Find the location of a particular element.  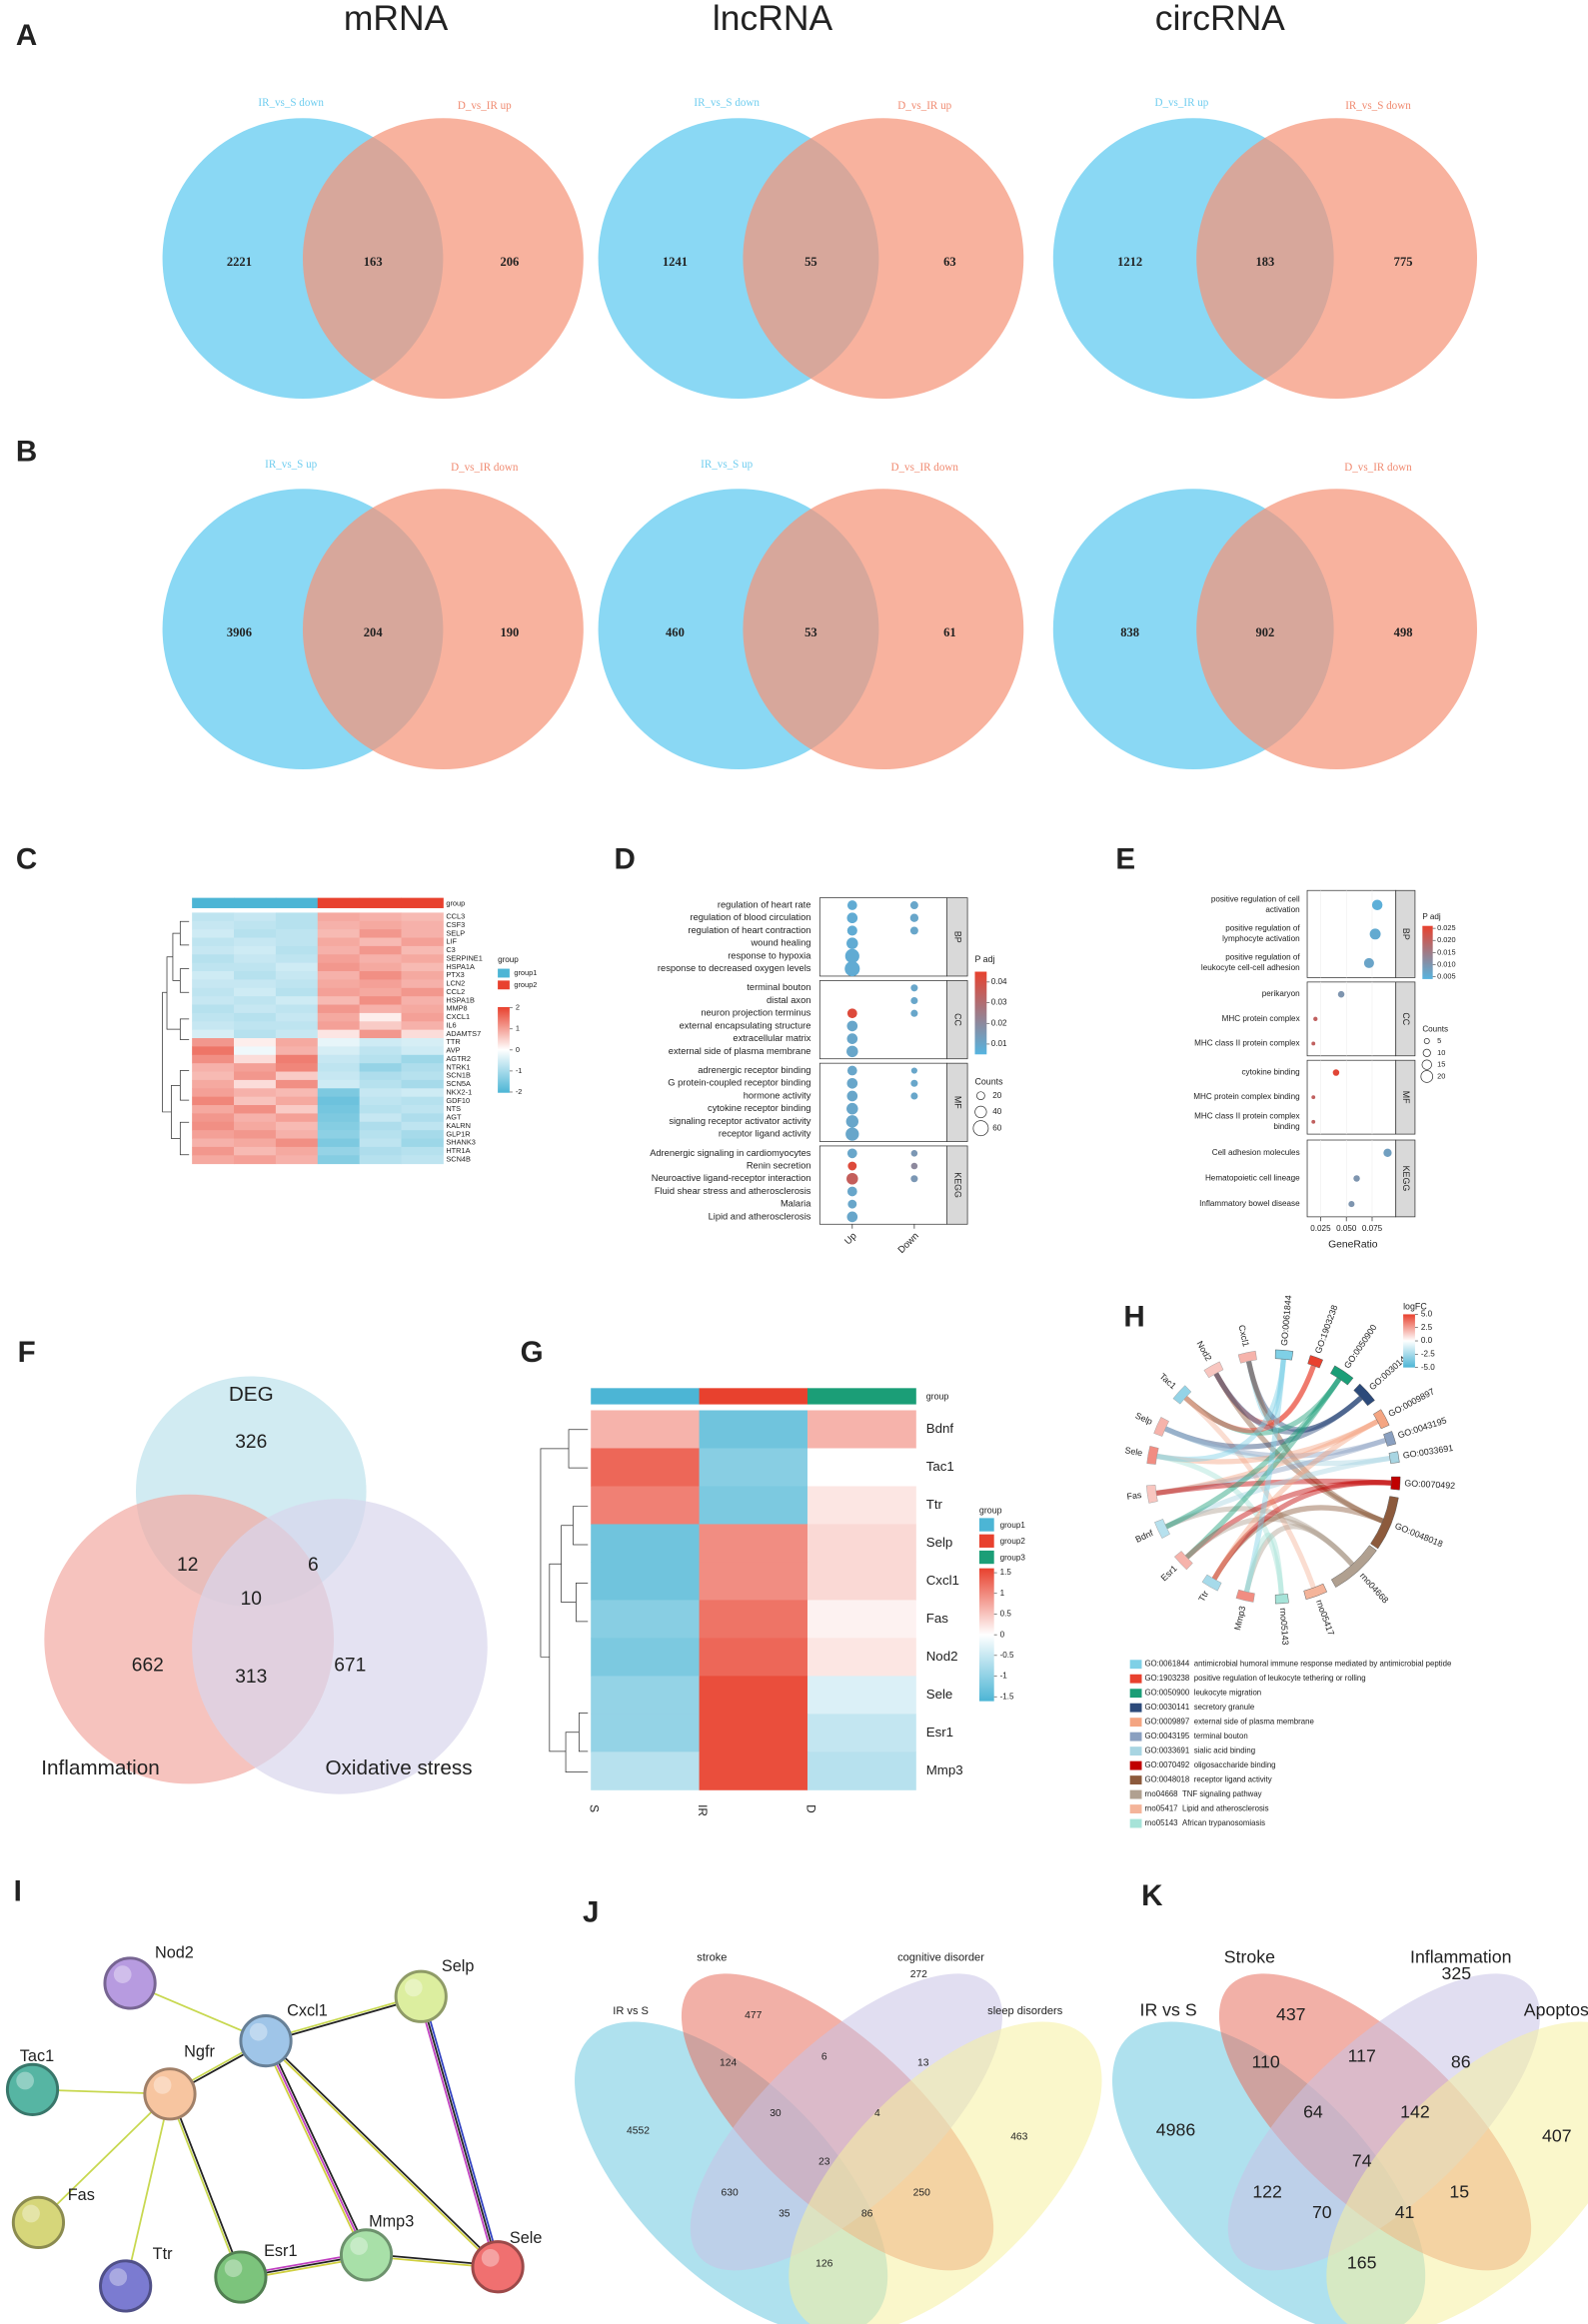

set-label: D_vs_IR down is located at coordinates (485, 468).